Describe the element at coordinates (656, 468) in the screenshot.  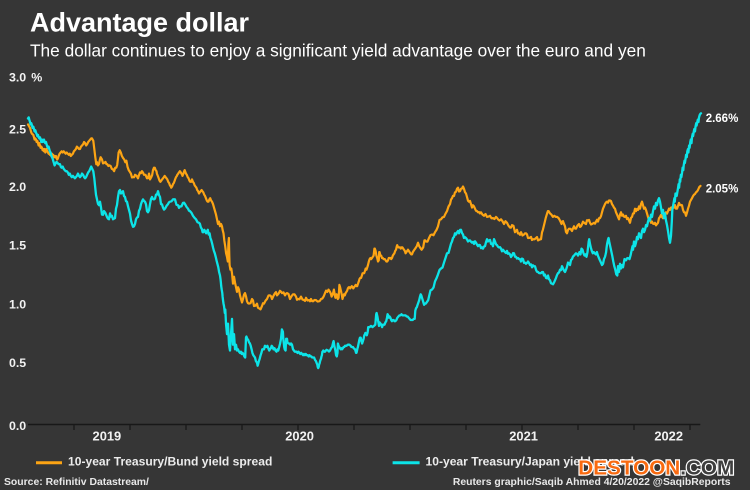
I see `svg-text: DESTOON.COM` at that location.